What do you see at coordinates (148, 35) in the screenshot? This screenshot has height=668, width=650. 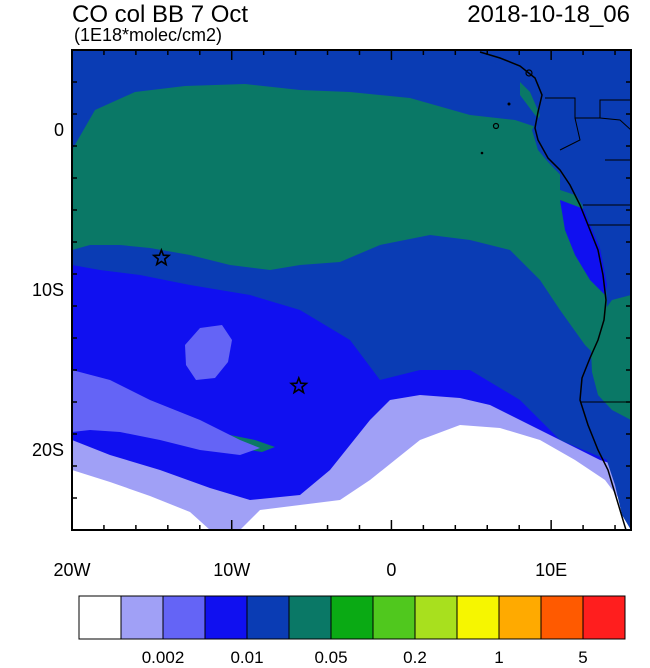 I see `map-units: (1E18*molec/cm2)` at bounding box center [148, 35].